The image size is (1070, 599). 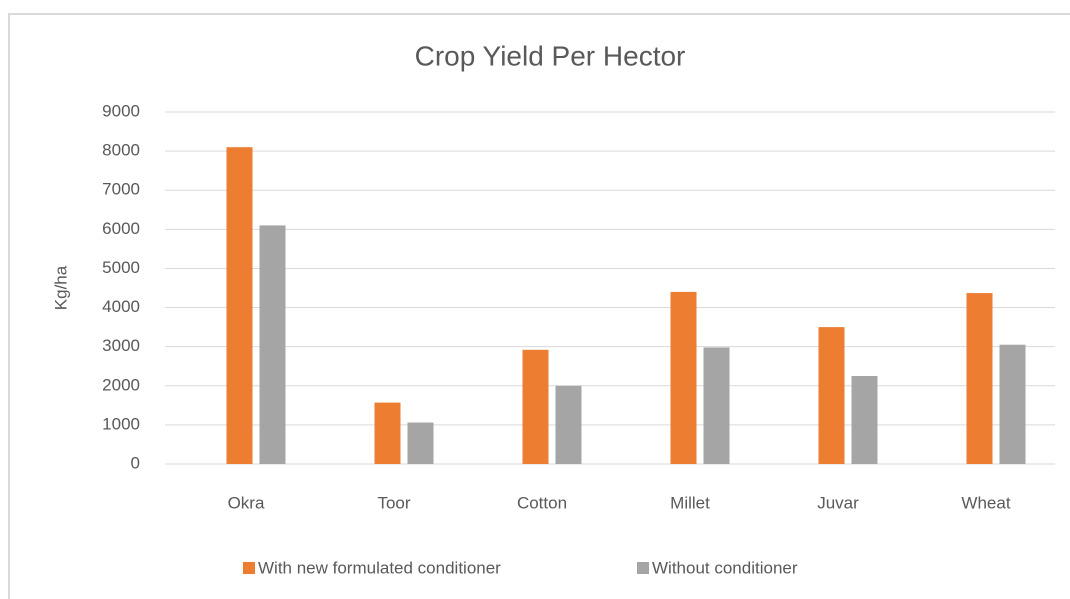 I want to click on y-tick-label: 6000, so click(x=121, y=228).